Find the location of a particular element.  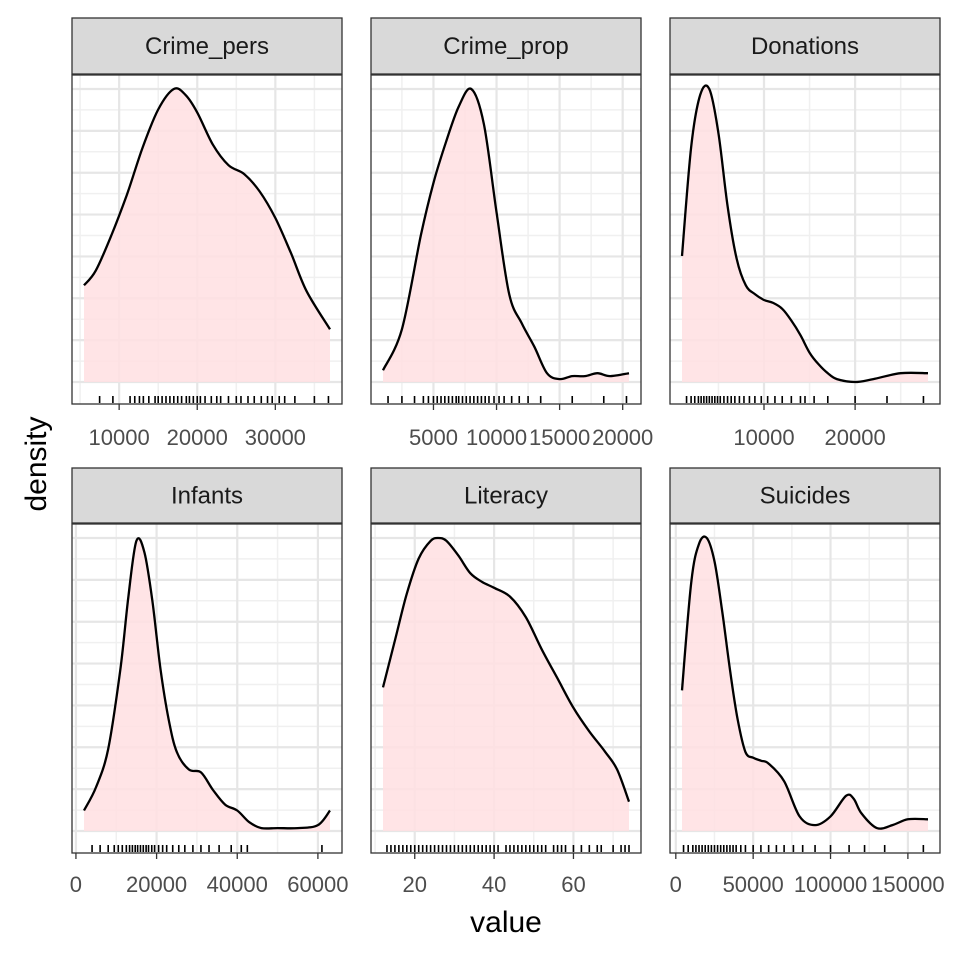

facet-donations: Donations 10000 20000 is located at coordinates (805, 233).